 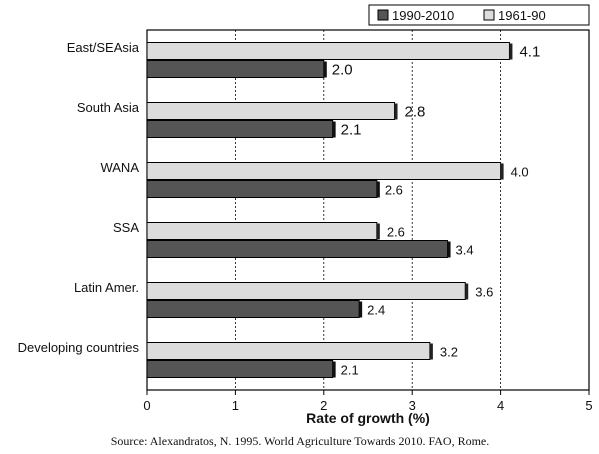 I want to click on x-tick-label: 4, so click(x=500, y=405).